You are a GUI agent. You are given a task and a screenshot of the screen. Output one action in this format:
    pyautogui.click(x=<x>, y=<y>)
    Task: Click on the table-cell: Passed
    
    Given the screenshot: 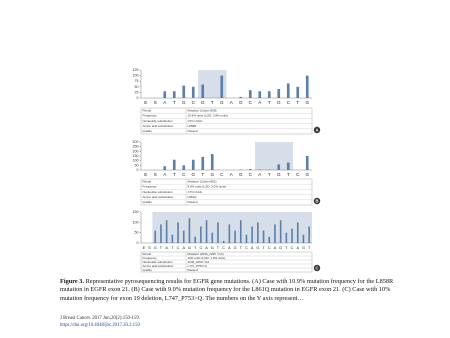 What is the action you would take?
    pyautogui.click(x=193, y=270)
    